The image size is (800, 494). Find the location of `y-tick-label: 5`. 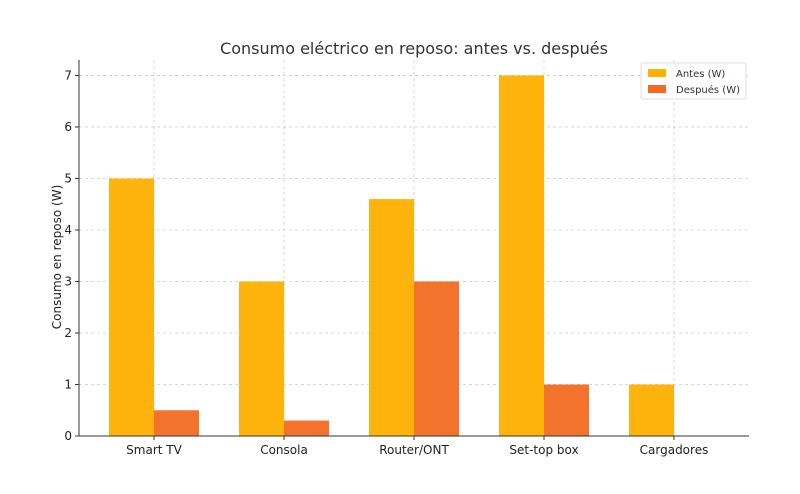

y-tick-label: 5 is located at coordinates (68, 178).